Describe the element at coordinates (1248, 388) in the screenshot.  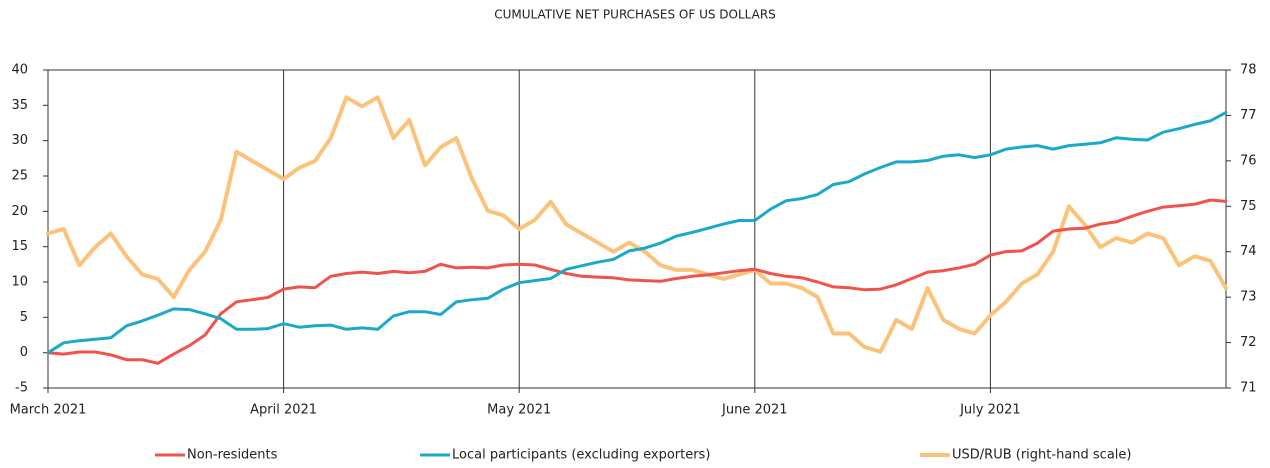
I see `y2-tick-label: 71` at that location.